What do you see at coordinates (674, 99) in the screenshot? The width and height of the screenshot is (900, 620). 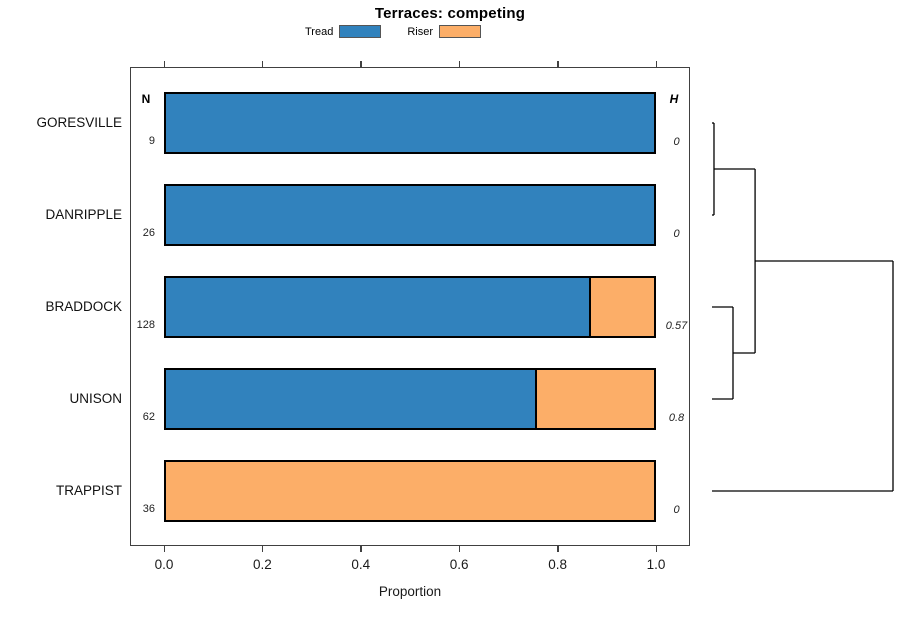 I see `h-column-header: H` at bounding box center [674, 99].